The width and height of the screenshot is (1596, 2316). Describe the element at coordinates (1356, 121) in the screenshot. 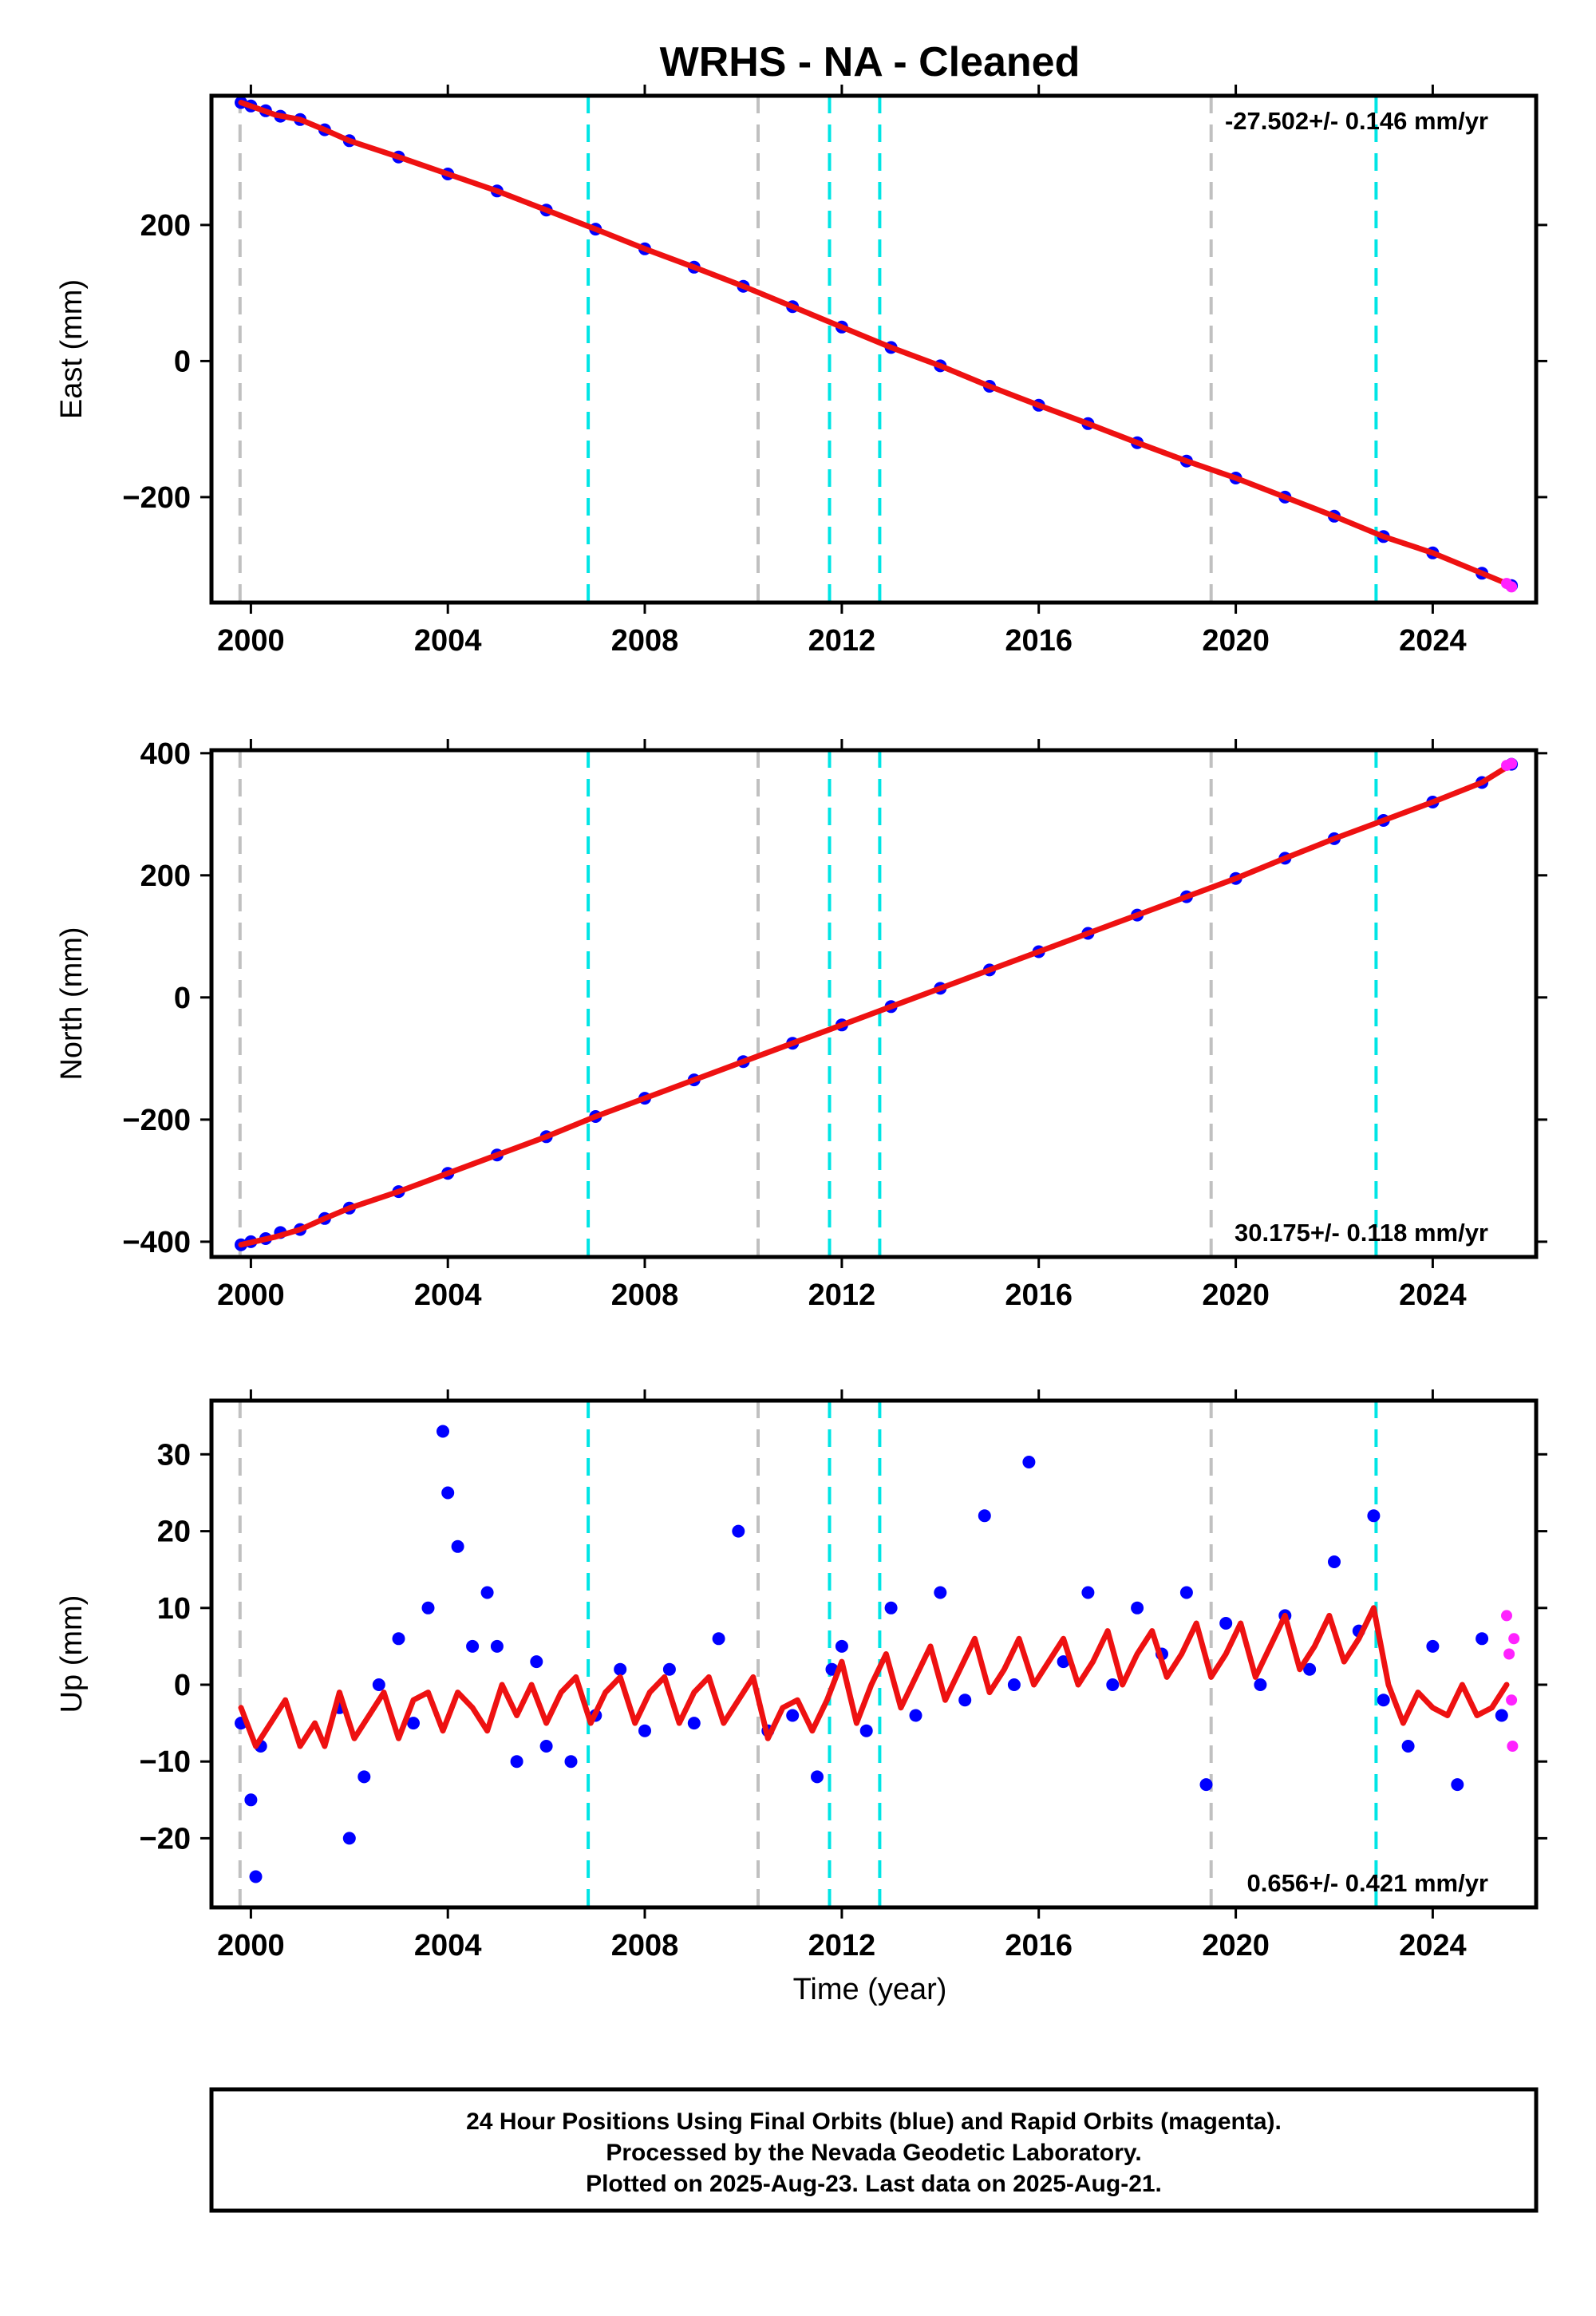

I see `east-rate-label: -27.502+/- 0.146 mm/yr` at that location.